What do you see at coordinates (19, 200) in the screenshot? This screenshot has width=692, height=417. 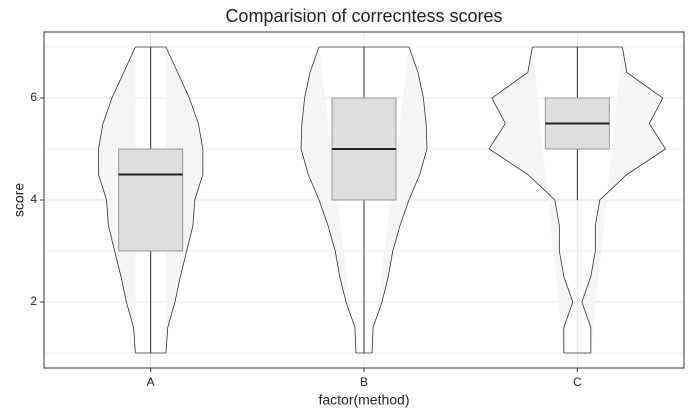 I see `y-axis-label: score` at bounding box center [19, 200].